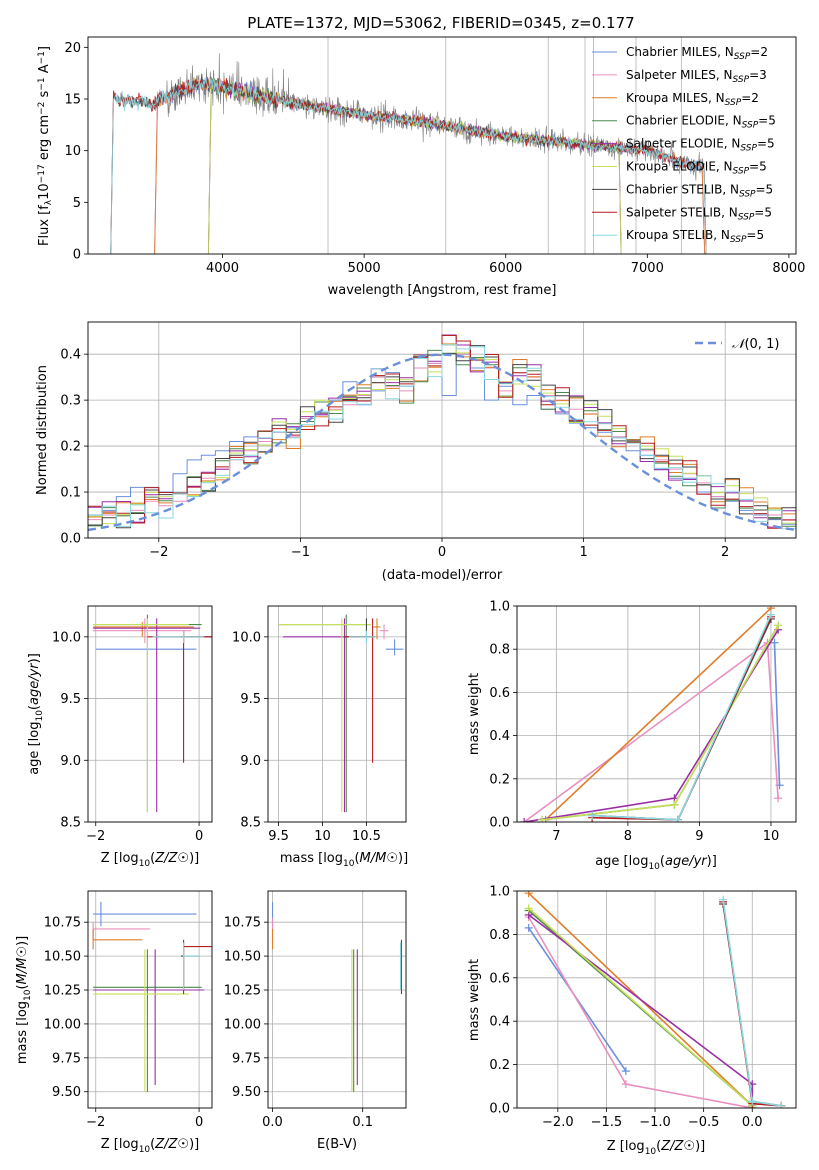 This screenshot has width=819, height=1170. Describe the element at coordinates (758, 75) in the screenshot. I see `legend-text: =3` at that location.